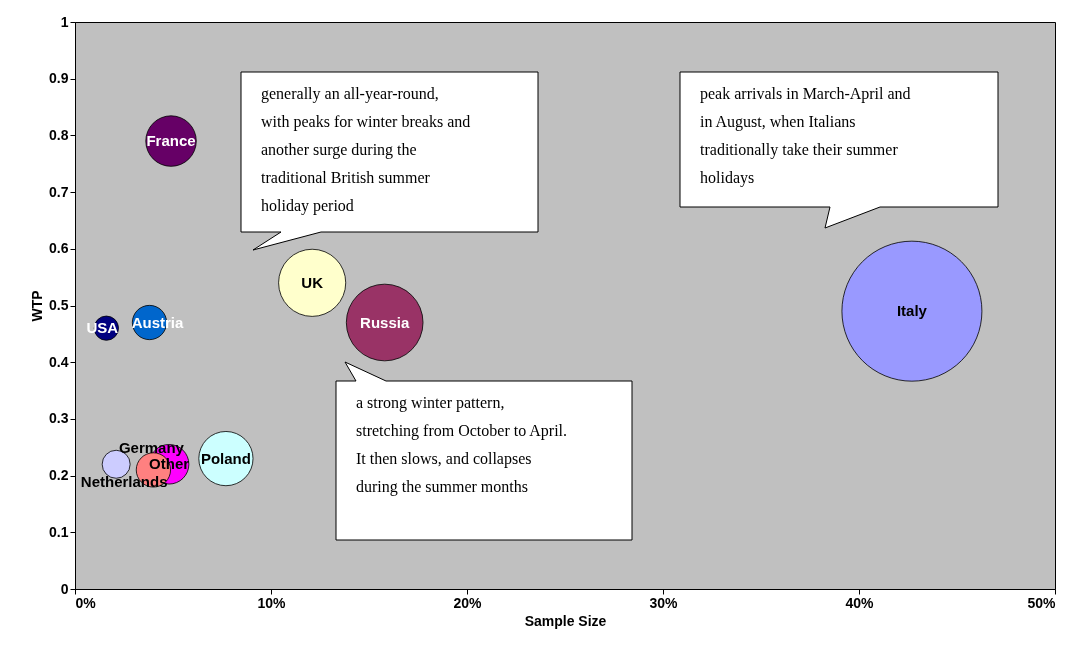 This screenshot has width=1076, height=653. What do you see at coordinates (59, 78) in the screenshot?
I see `y-tick-label: 0.9` at bounding box center [59, 78].